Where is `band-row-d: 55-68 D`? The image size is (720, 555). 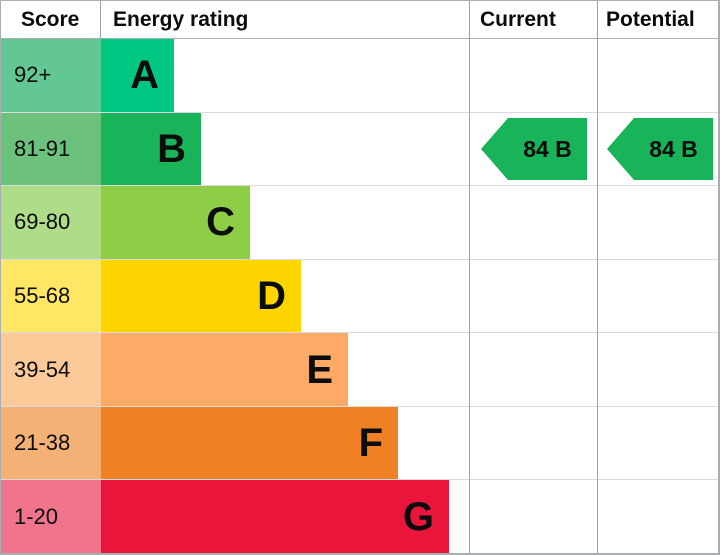
band-row-d: 55-68 D is located at coordinates (359, 295).